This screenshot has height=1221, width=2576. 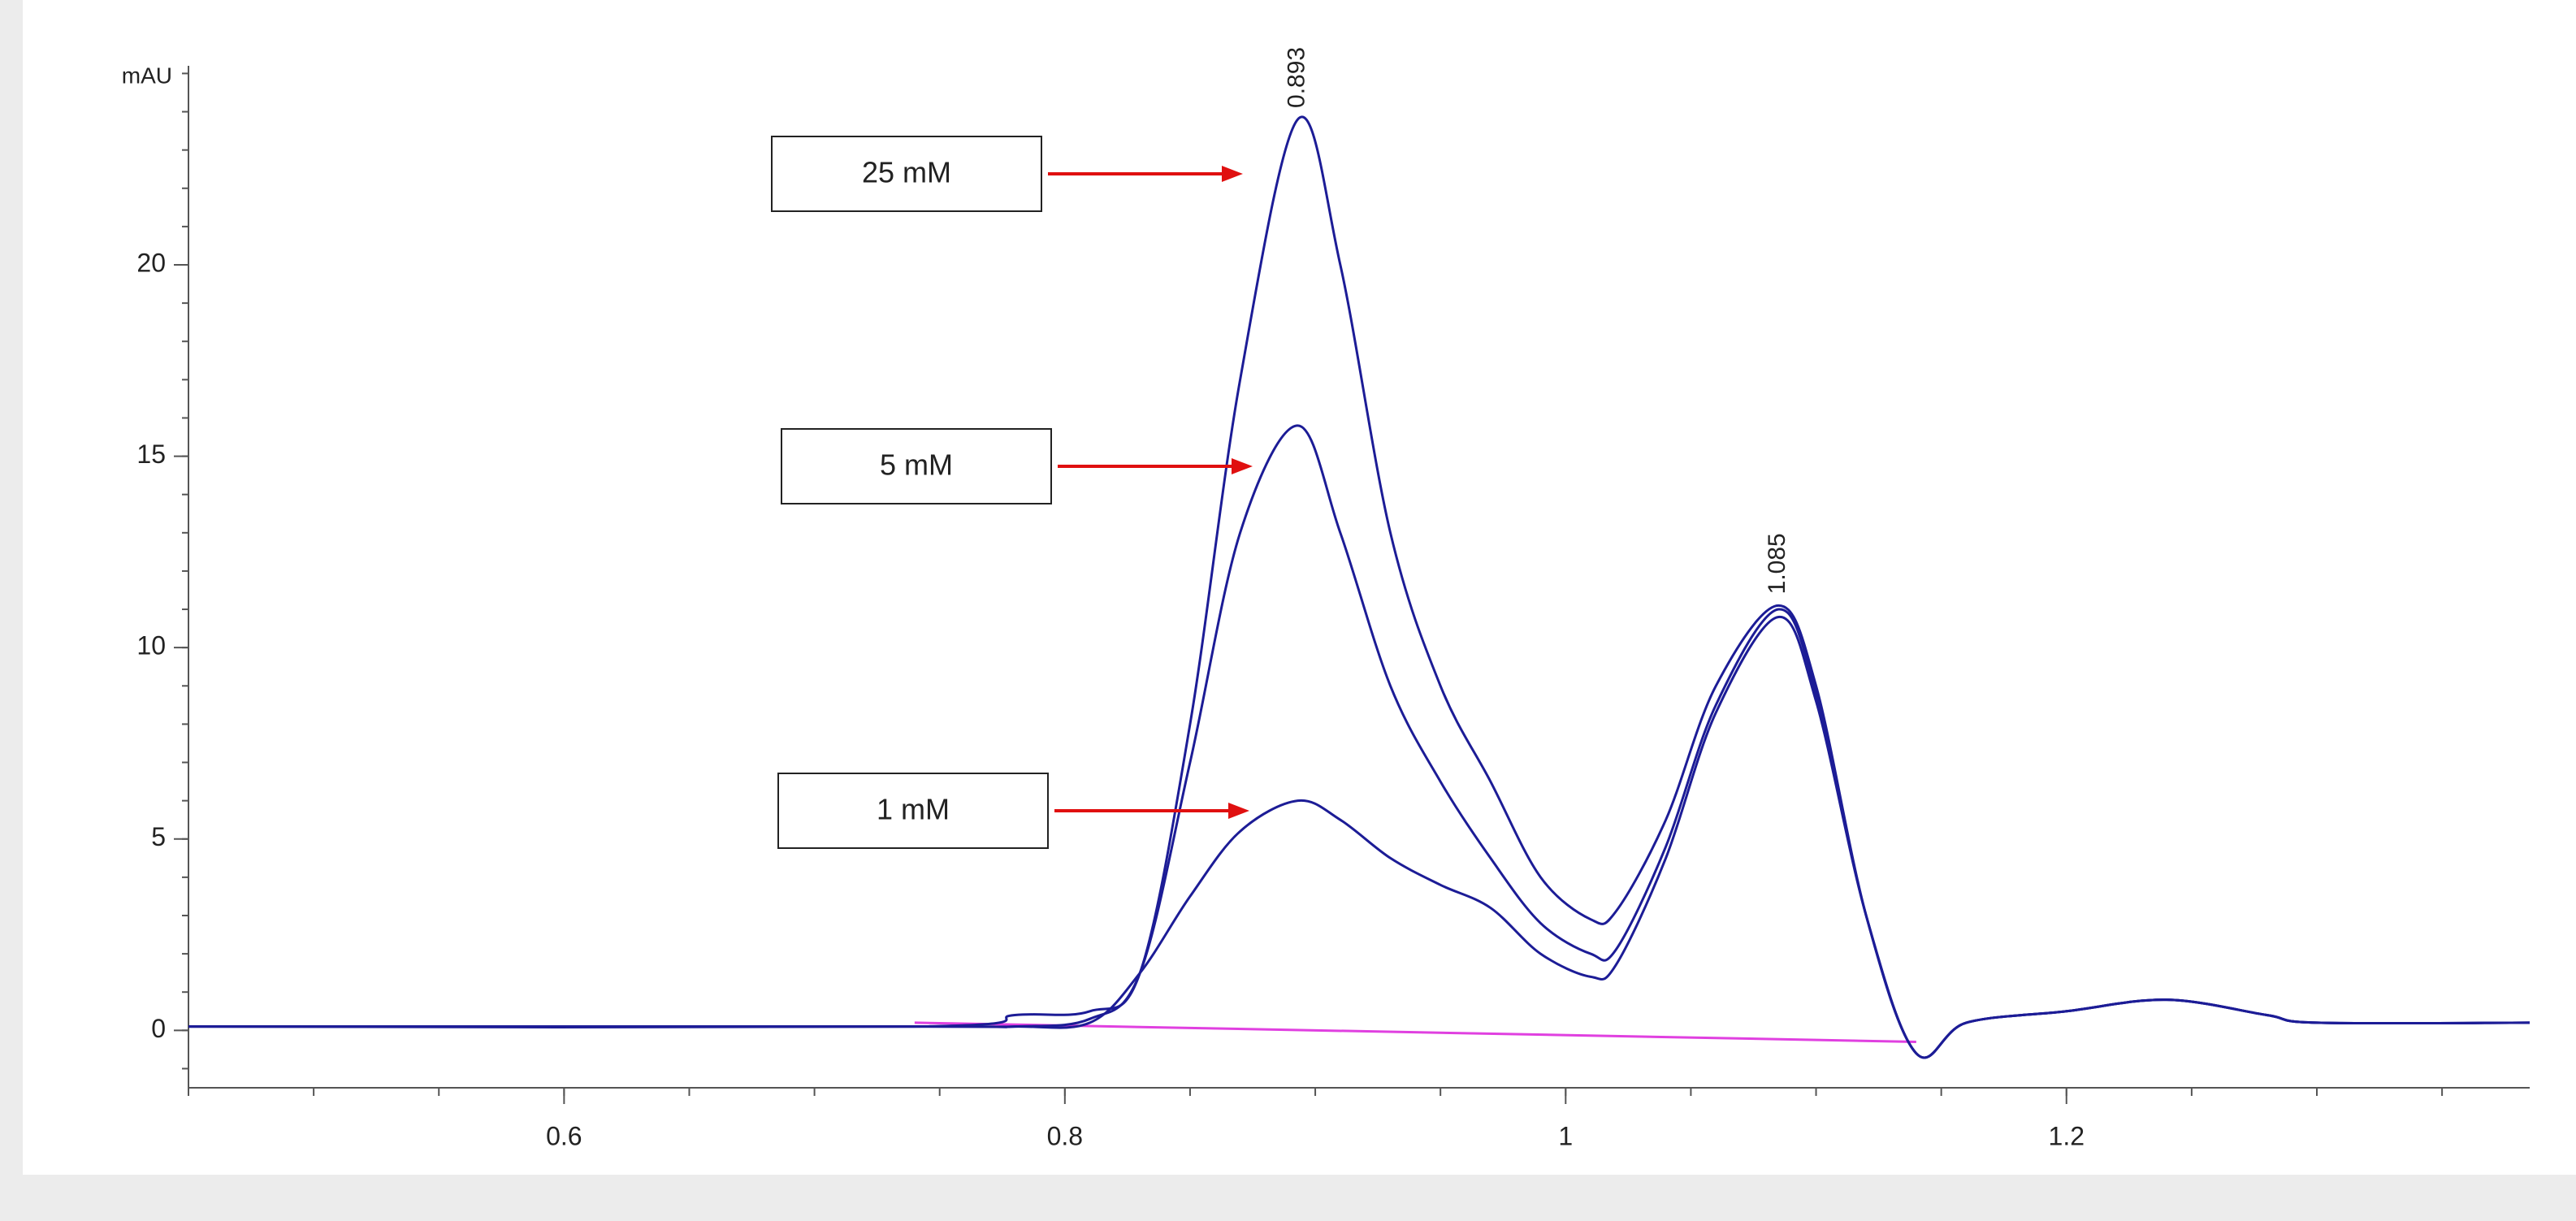 I want to click on legend-label: 25 mM, so click(x=906, y=172).